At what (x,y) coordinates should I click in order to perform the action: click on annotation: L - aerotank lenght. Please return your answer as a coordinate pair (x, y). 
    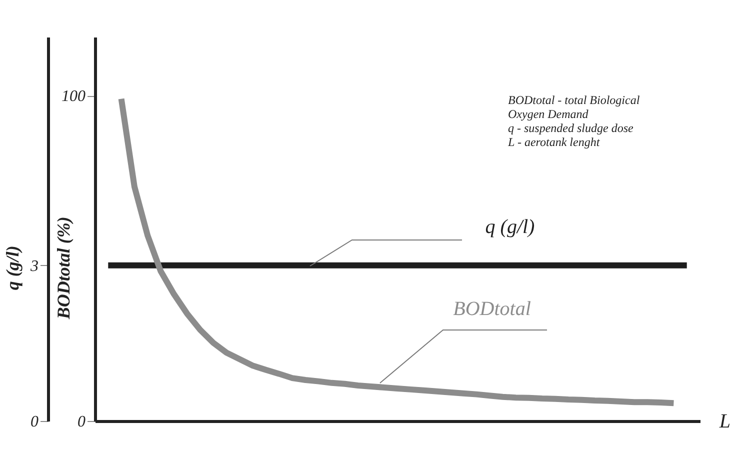
    Looking at the image, I should click on (553, 142).